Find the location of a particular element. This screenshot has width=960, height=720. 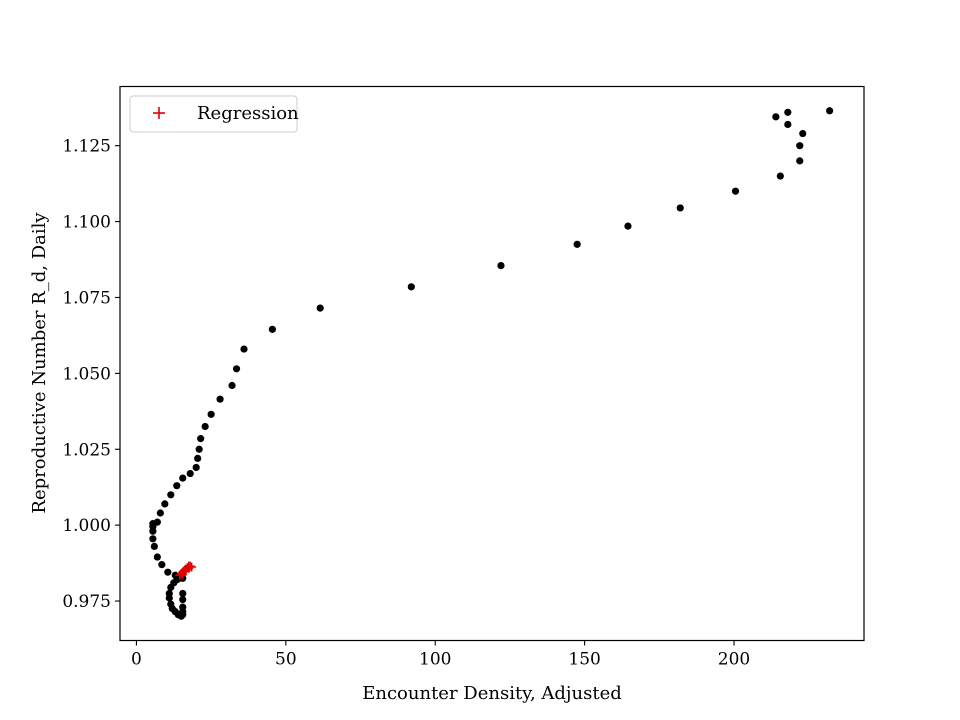

y-tick-label: 1.050 is located at coordinates (86, 374).